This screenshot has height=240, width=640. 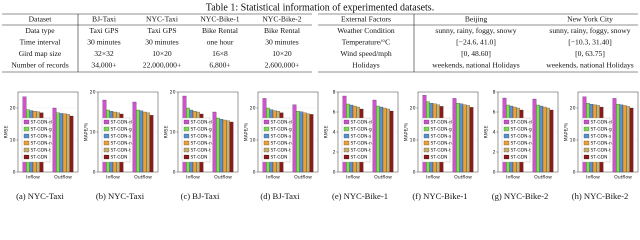 I want to click on y-tick-label: 6, so click(x=494, y=113).